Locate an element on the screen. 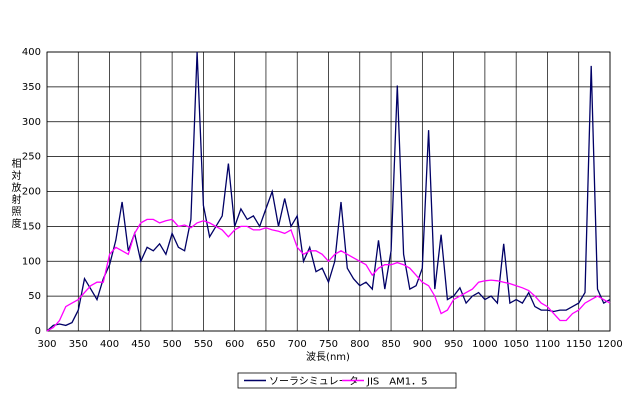 The image size is (632, 416). x-tick-label: 550 is located at coordinates (203, 344).